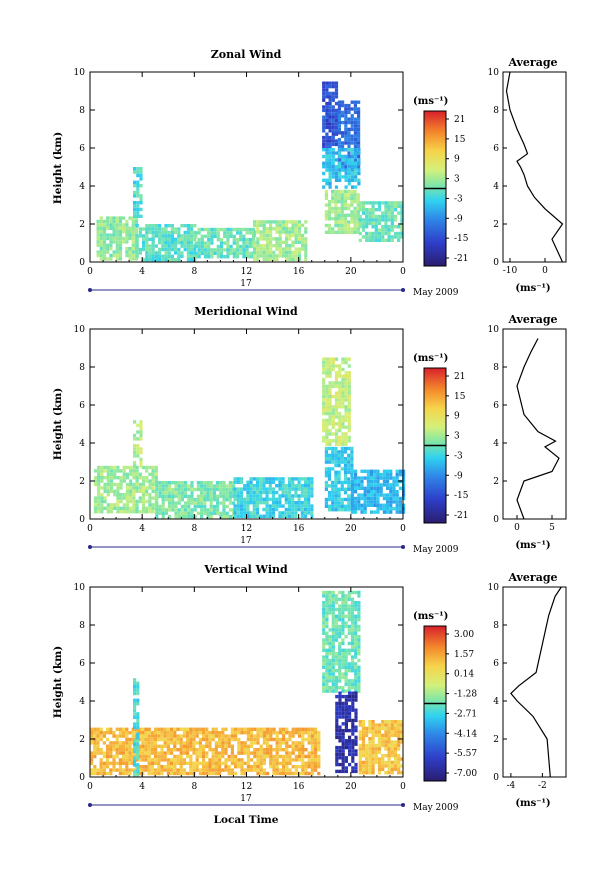 This screenshot has width=616, height=873. What do you see at coordinates (403, 787) in the screenshot?
I see `x-tick-label: 0` at bounding box center [403, 787].